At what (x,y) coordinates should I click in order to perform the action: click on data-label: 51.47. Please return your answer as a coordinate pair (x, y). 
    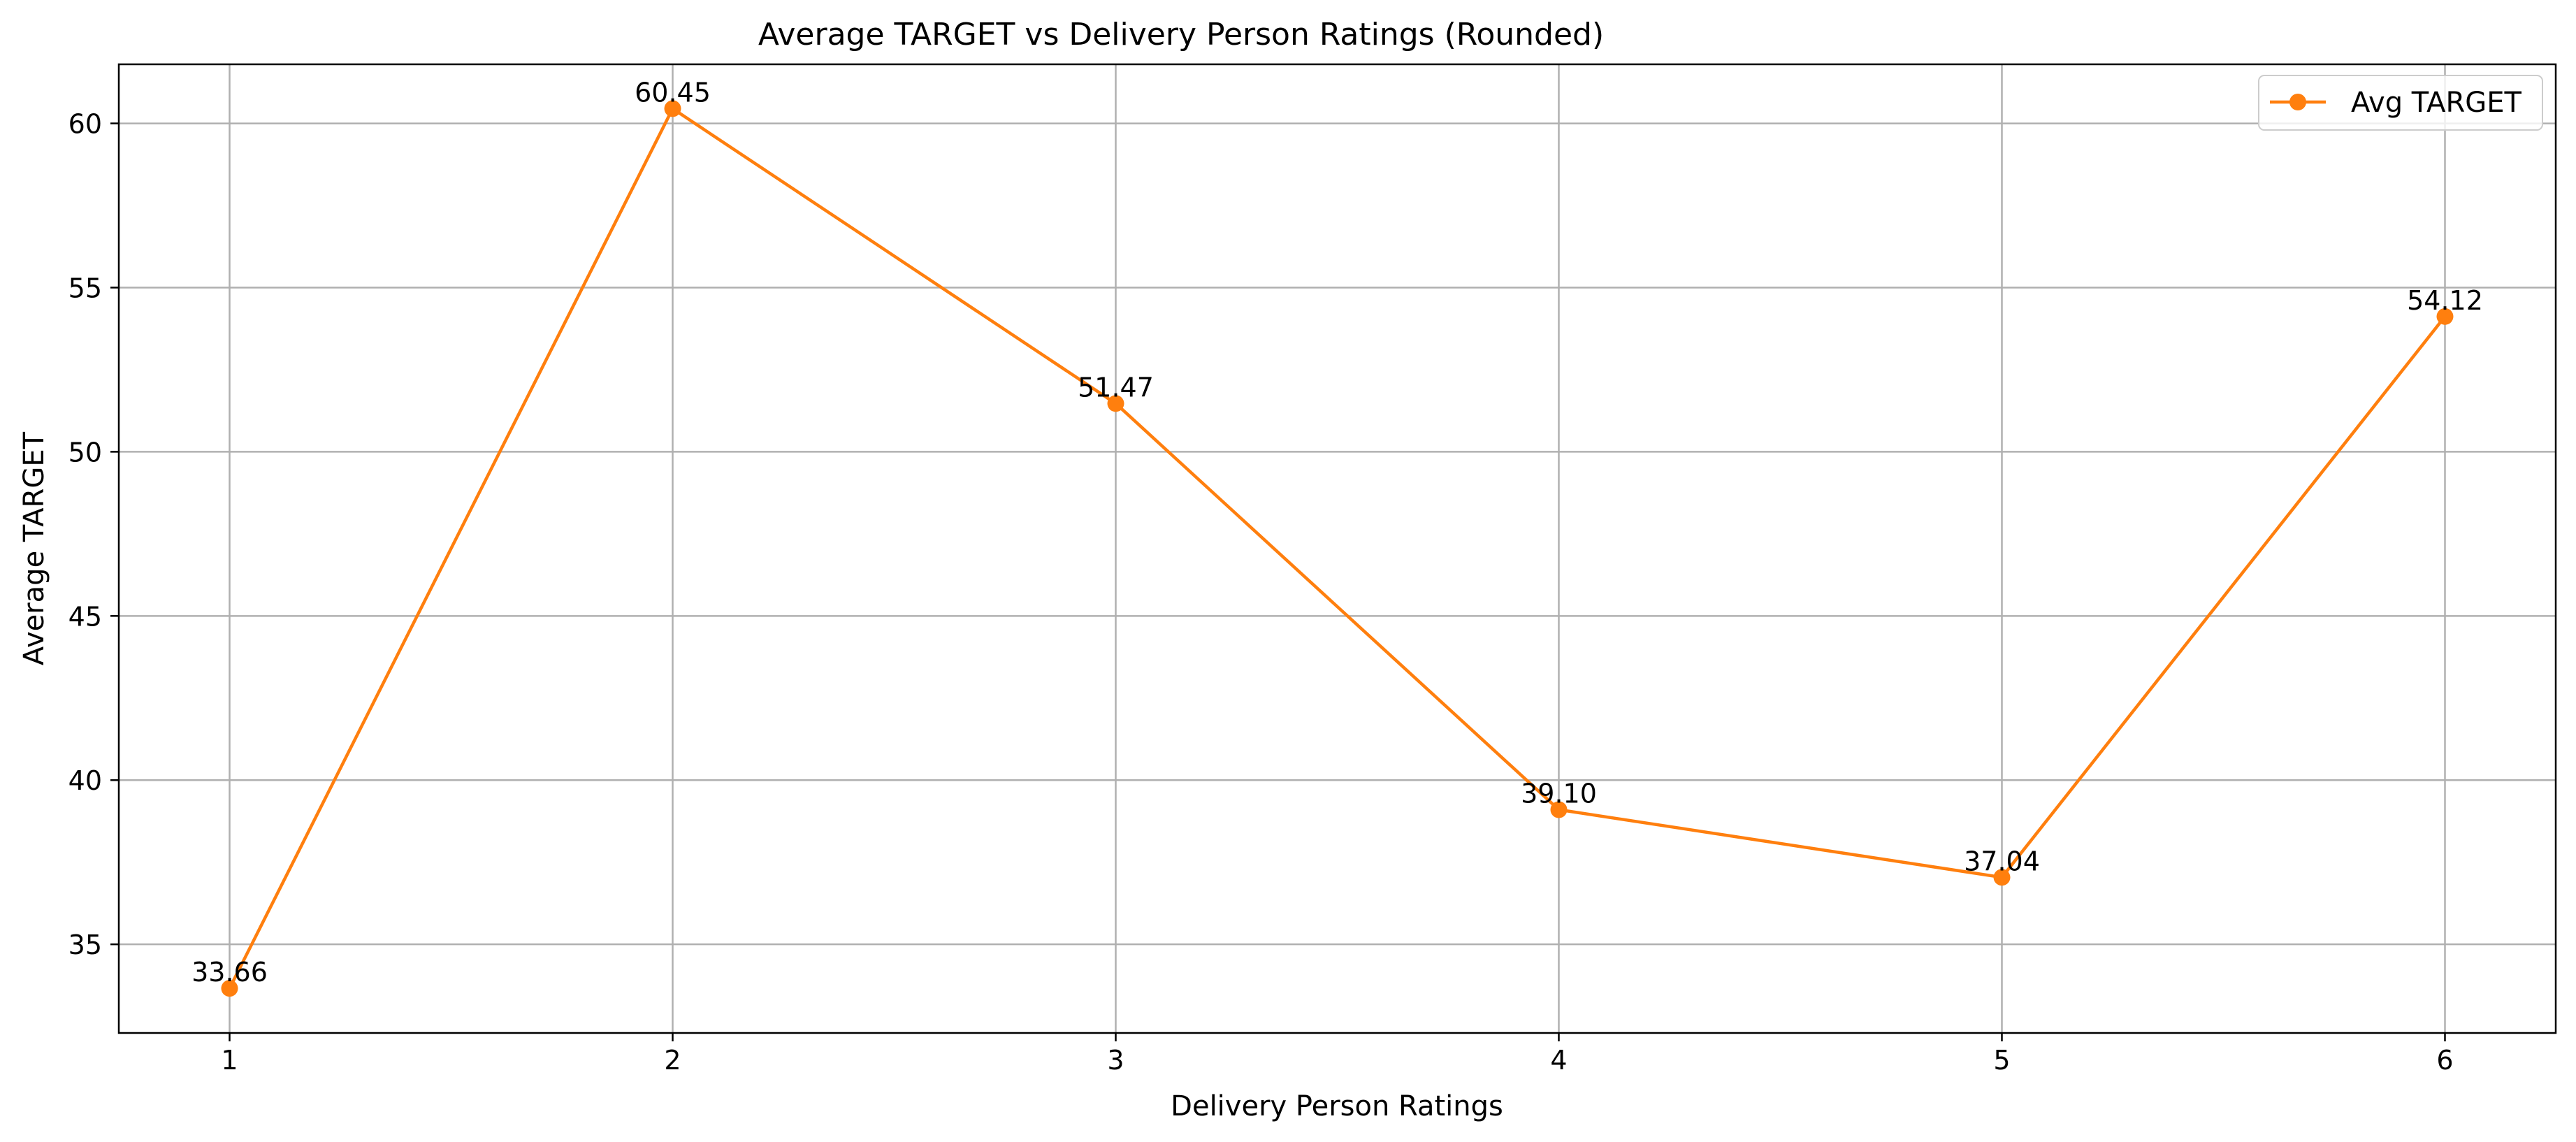
    Looking at the image, I should click on (1116, 387).